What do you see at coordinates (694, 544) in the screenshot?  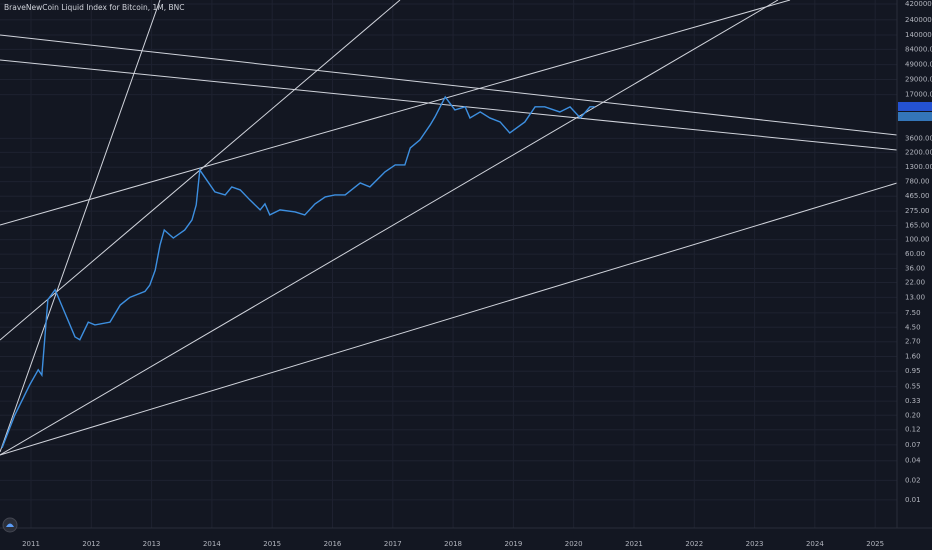 I see `x-tick-label: 2022` at bounding box center [694, 544].